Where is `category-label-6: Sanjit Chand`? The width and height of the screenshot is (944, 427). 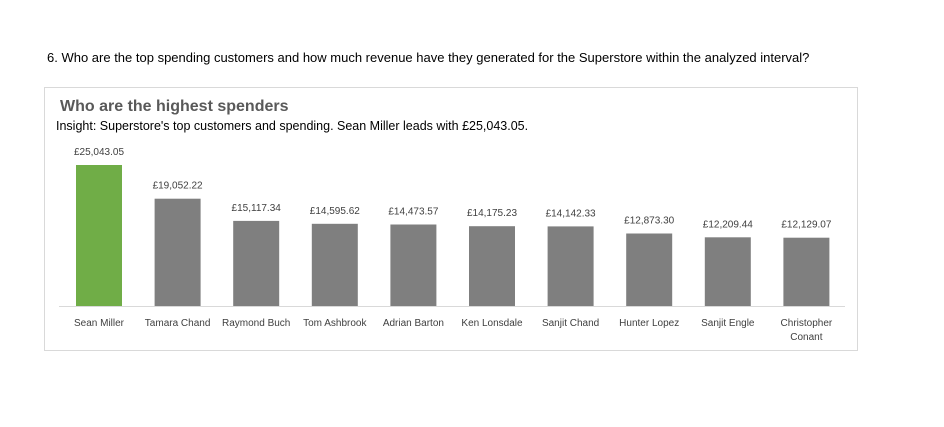
category-label-6: Sanjit Chand is located at coordinates (570, 323).